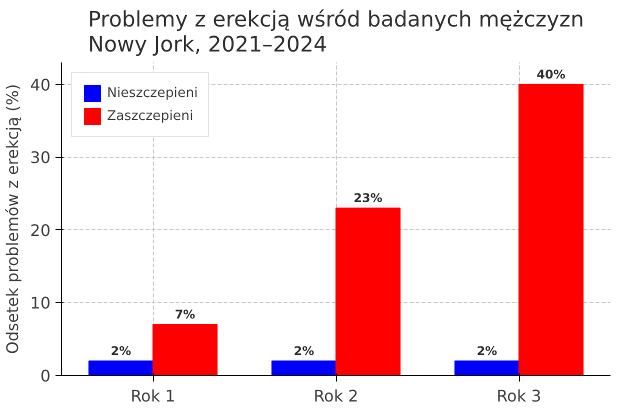  I want to click on y-tick-label: 30, so click(40, 158).